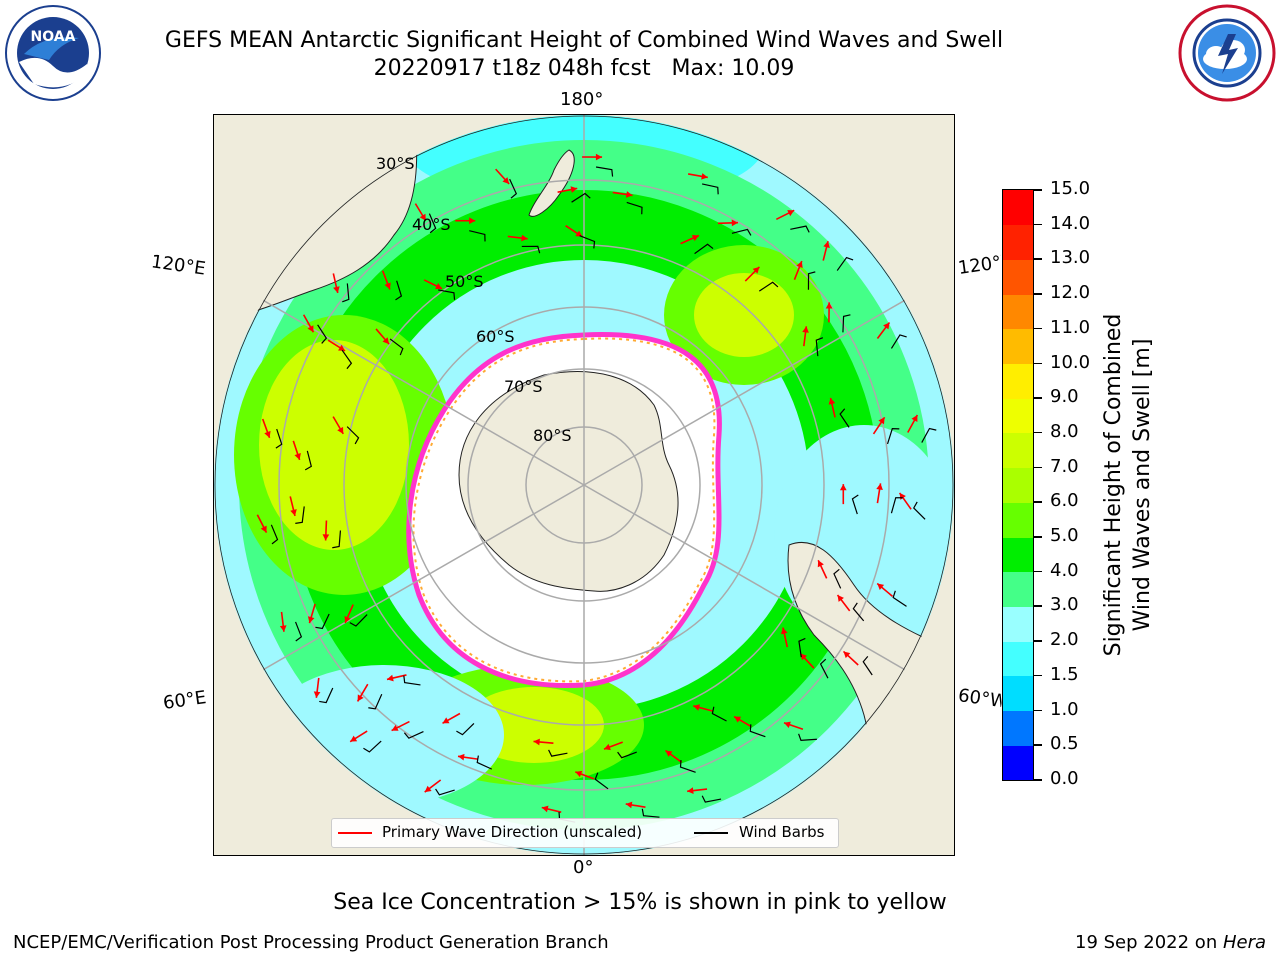 The width and height of the screenshot is (1280, 960). I want to click on lat-label-30s: 30°S, so click(395, 163).